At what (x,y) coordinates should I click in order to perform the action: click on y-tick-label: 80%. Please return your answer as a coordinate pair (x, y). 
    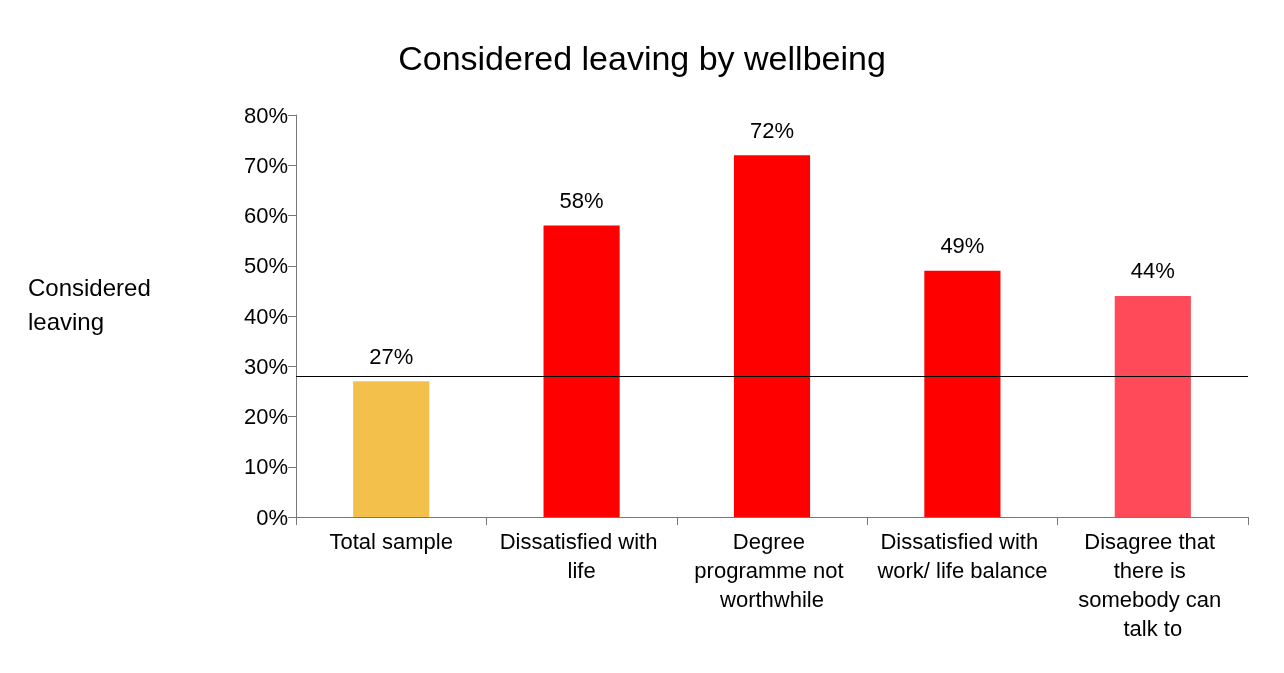
    Looking at the image, I should click on (265, 115).